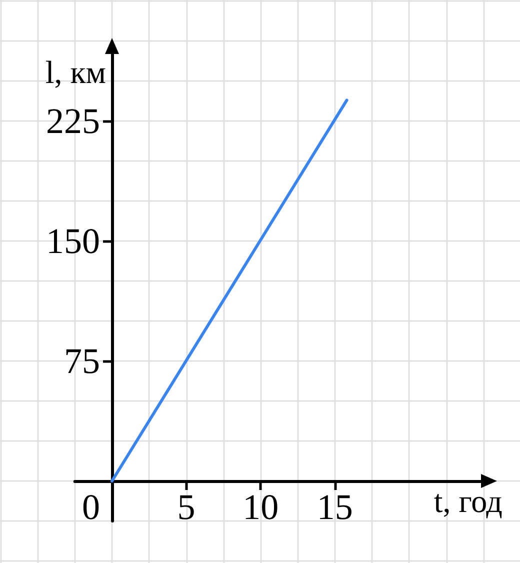 This screenshot has width=520, height=563. What do you see at coordinates (73, 121) in the screenshot?
I see `y-tick-label: 225` at bounding box center [73, 121].